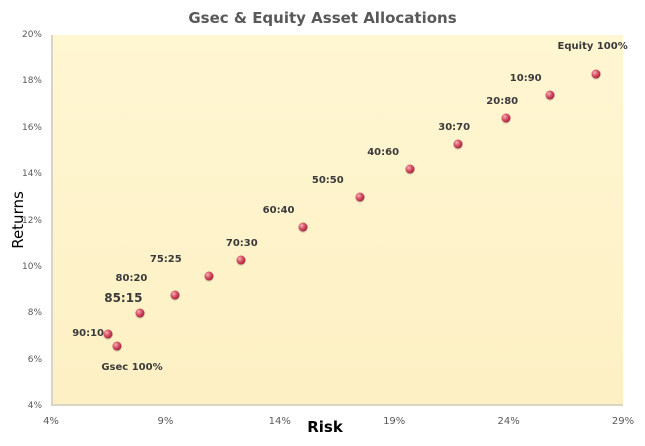  I want to click on x-tick-label: 19%, so click(394, 421).